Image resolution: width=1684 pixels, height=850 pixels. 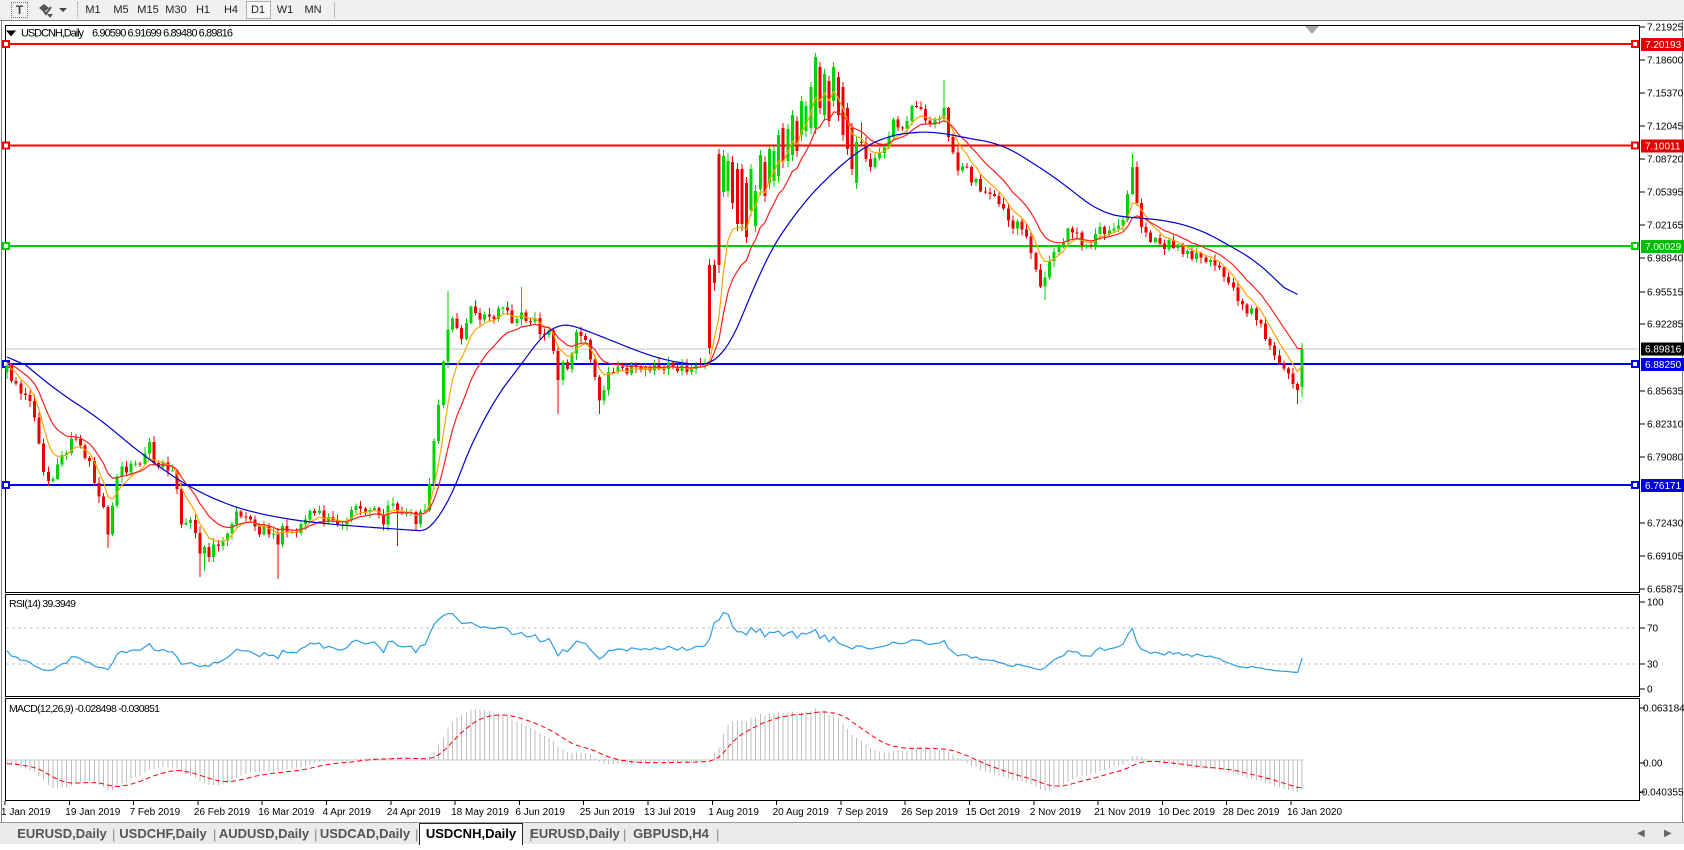 What do you see at coordinates (1665, 325) in the screenshot?
I see `svg-text: 6.92285` at bounding box center [1665, 325].